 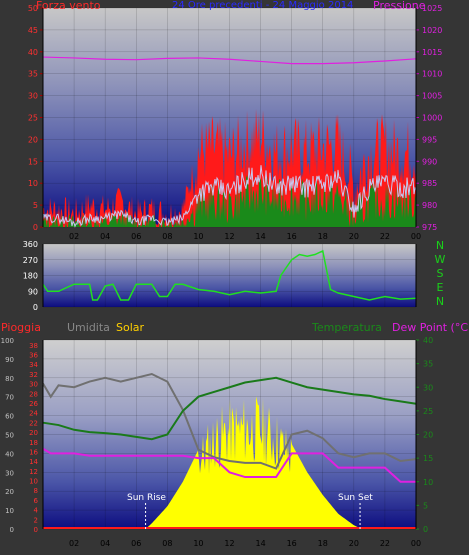 I want to click on humidity-series-line, so click(x=229, y=421).